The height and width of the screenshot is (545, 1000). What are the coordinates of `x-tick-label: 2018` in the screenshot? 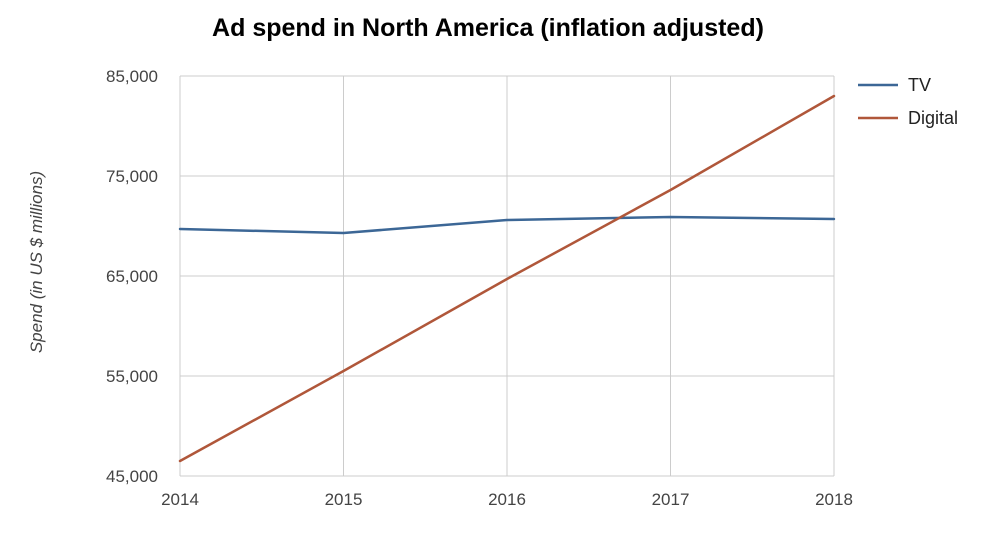 It's located at (834, 499).